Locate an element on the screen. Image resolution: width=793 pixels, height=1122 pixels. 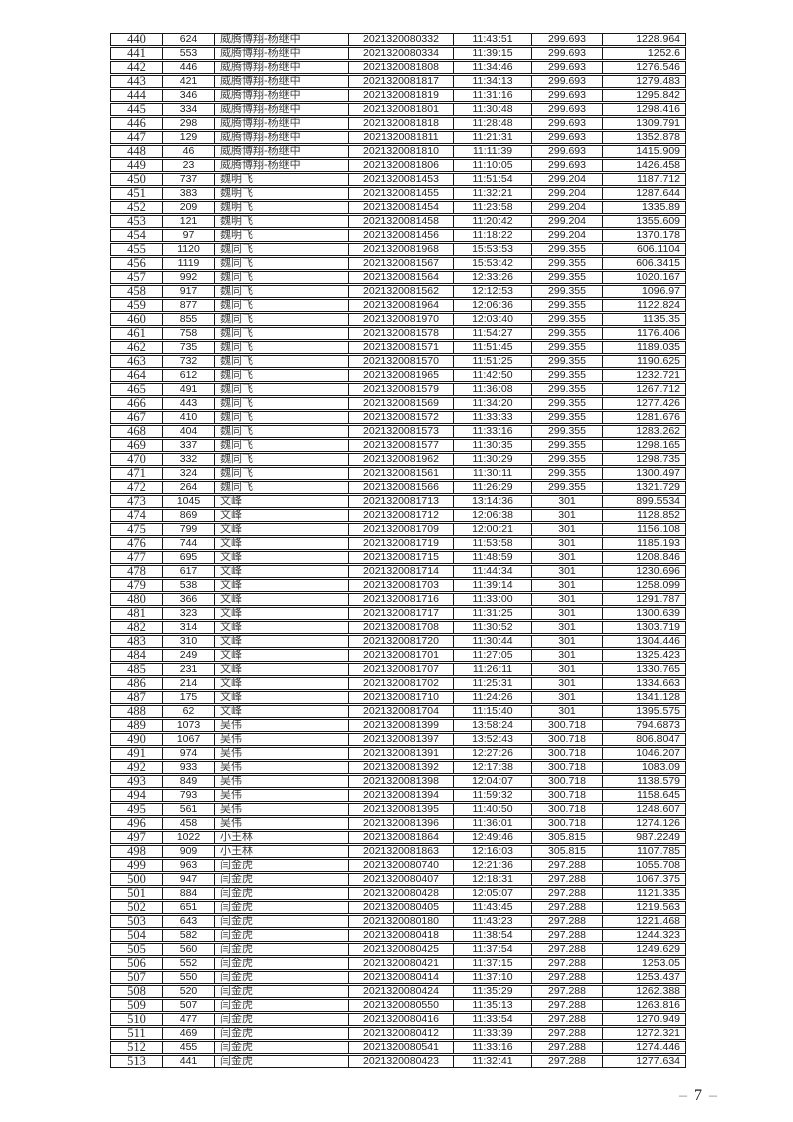
rank-cell: 509 is located at coordinates (136, 1005).